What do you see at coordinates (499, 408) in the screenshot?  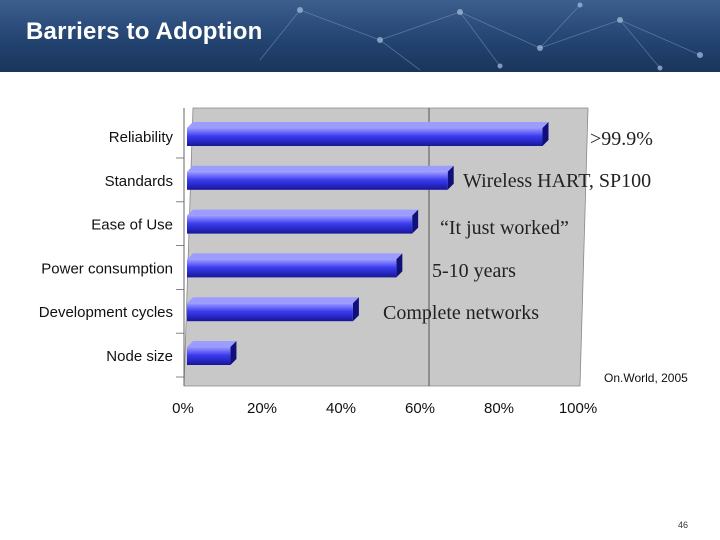 I see `x-tick-label: 80%` at bounding box center [499, 408].